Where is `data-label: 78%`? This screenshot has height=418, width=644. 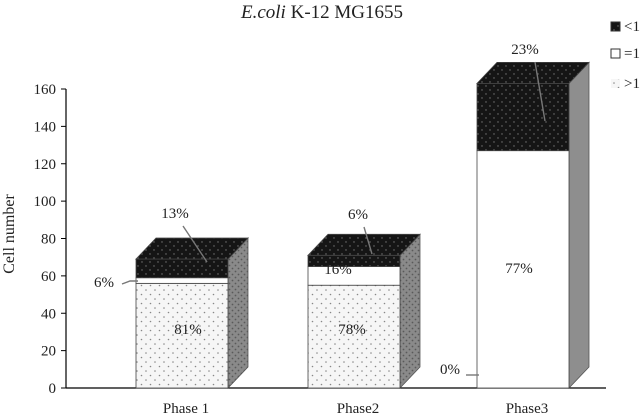 data-label: 78% is located at coordinates (352, 330).